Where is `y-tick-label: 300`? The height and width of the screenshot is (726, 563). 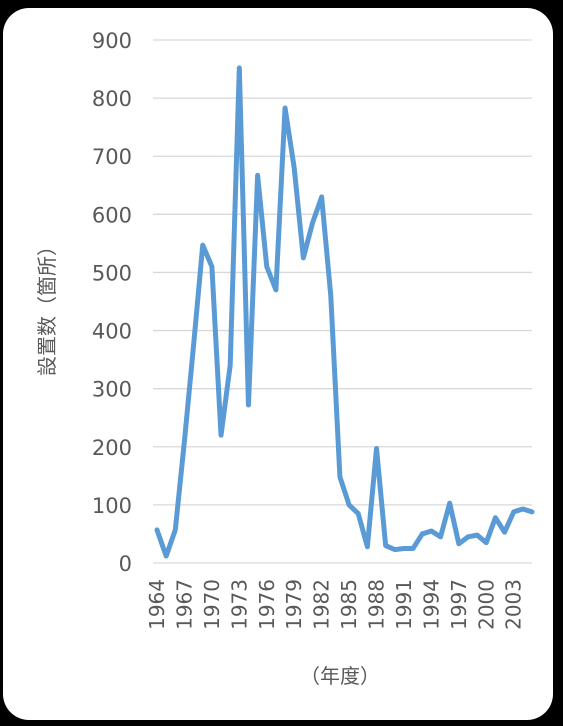
y-tick-label: 300 is located at coordinates (112, 390).